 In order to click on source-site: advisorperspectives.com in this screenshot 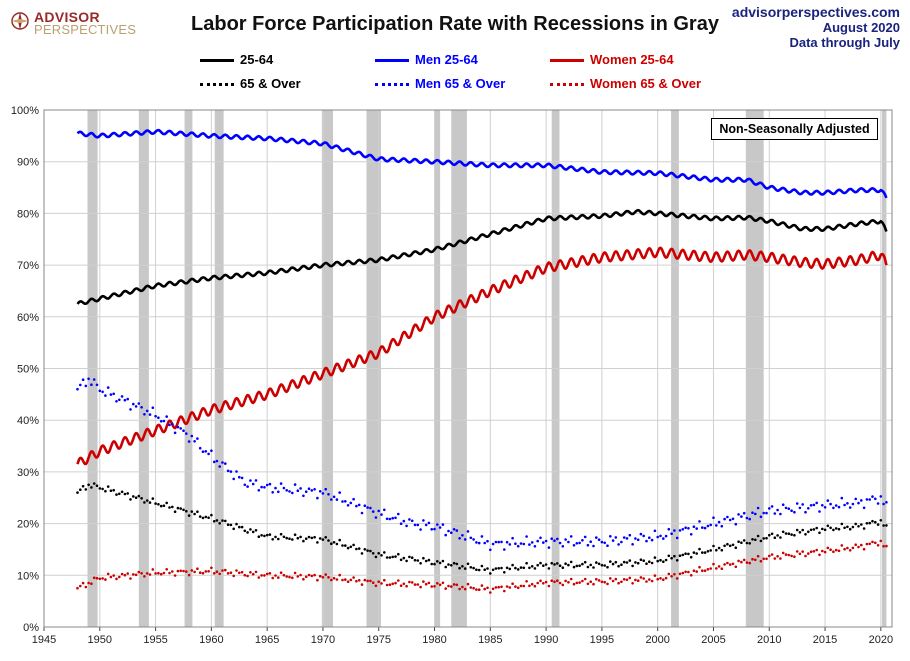, I will do `click(815, 12)`.